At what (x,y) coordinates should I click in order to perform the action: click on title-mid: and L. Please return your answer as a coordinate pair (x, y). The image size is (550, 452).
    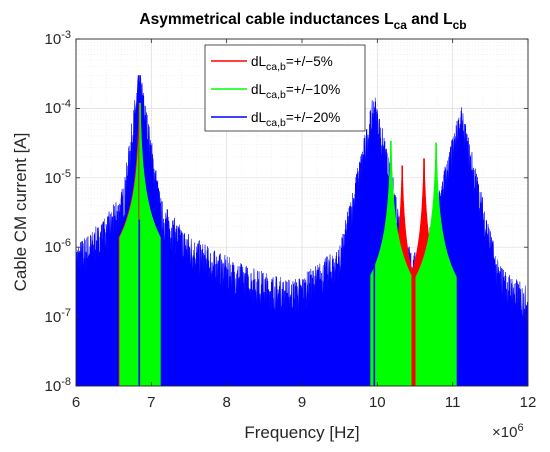
    Looking at the image, I should click on (430, 19).